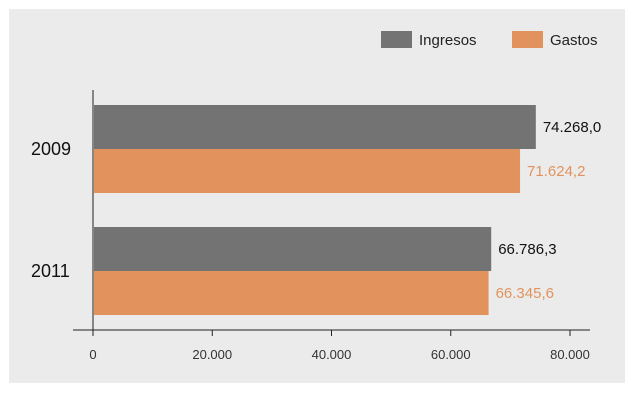 The image size is (634, 398). What do you see at coordinates (451, 354) in the screenshot?
I see `x-tick-label-3: 60.000` at bounding box center [451, 354].